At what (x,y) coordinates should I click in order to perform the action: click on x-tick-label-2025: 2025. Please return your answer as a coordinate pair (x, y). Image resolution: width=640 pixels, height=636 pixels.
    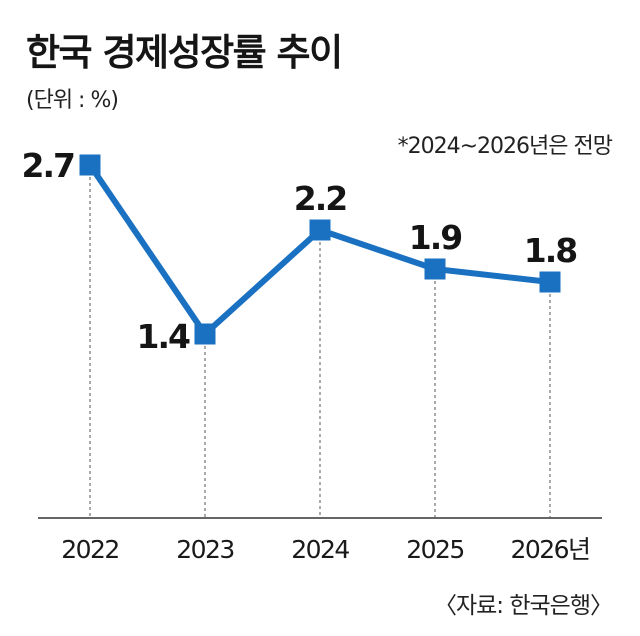
    Looking at the image, I should click on (435, 549).